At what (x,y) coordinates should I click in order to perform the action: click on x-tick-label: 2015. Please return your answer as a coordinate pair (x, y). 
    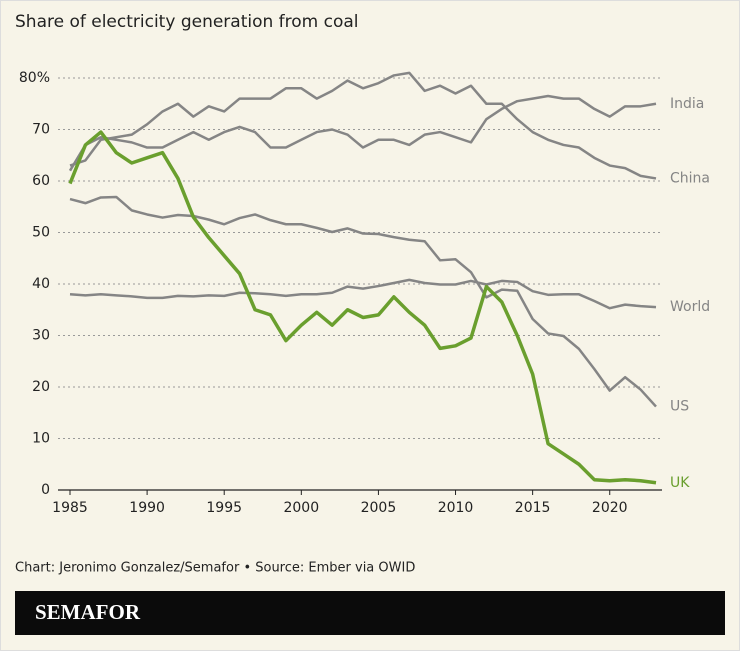
    Looking at the image, I should click on (533, 508).